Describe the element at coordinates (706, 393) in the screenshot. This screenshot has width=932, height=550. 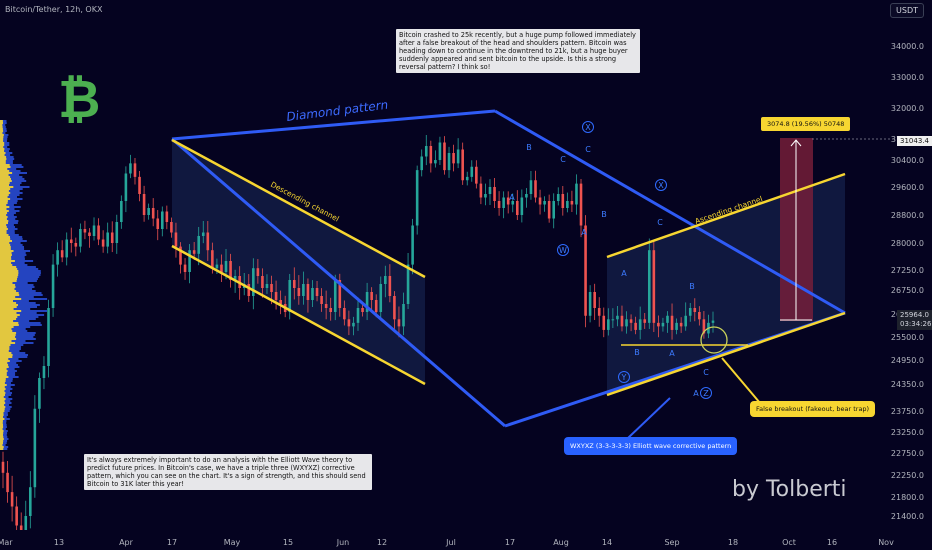
I see `wave-label: Z` at that location.